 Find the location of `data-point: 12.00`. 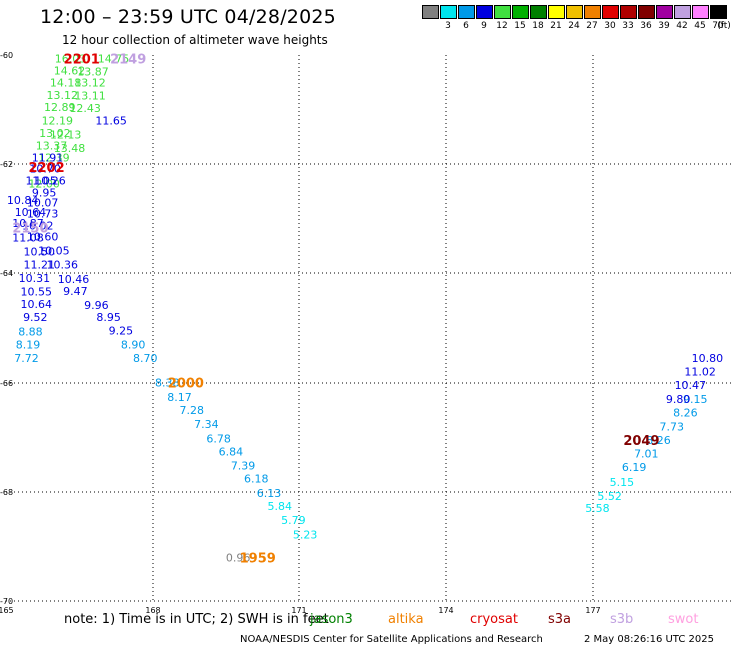

data-point: 12.00 is located at coordinates (44, 183).